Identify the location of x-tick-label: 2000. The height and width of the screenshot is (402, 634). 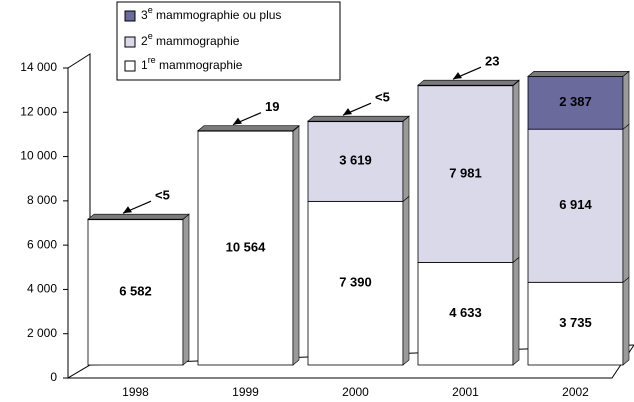
(355, 392).